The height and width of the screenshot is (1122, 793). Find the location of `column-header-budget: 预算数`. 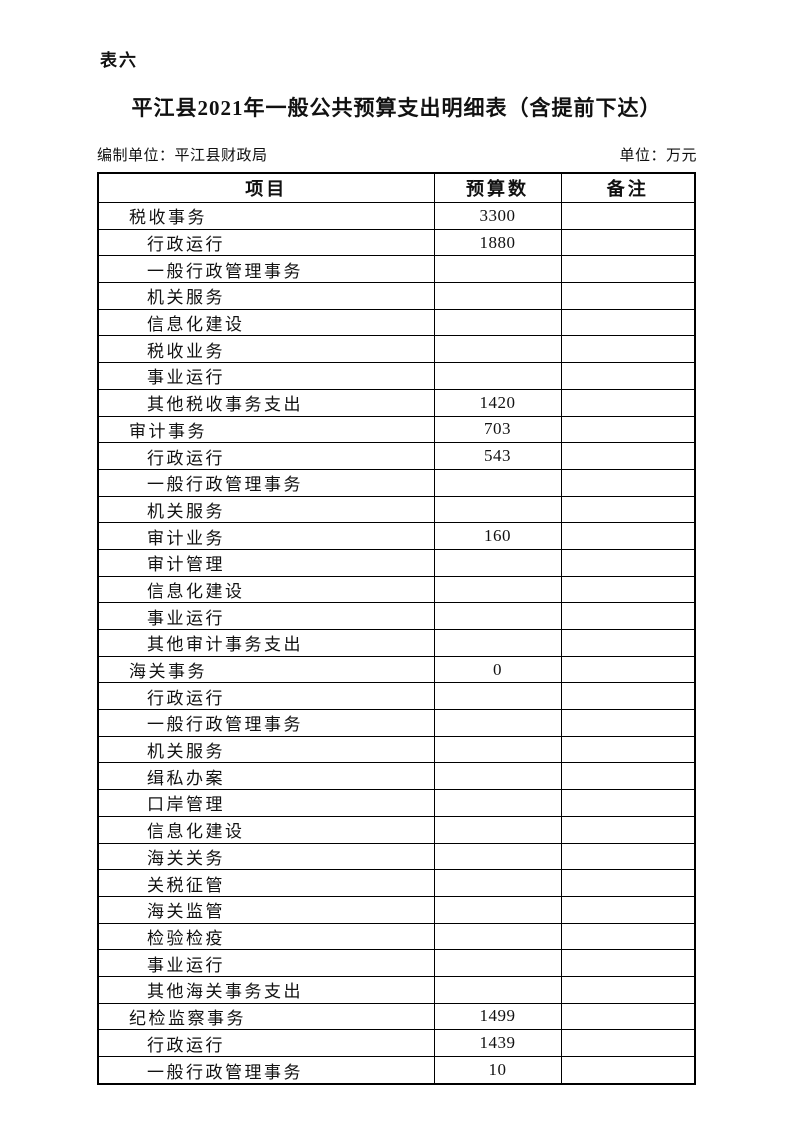

column-header-budget: 预算数 is located at coordinates (497, 187).